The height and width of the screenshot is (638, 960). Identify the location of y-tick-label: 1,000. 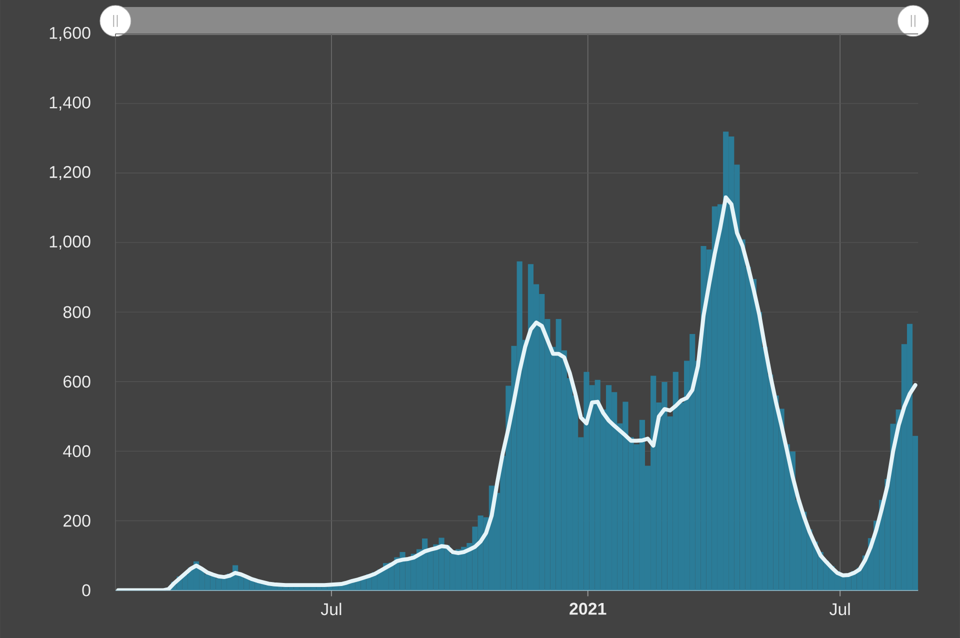
(70, 242).